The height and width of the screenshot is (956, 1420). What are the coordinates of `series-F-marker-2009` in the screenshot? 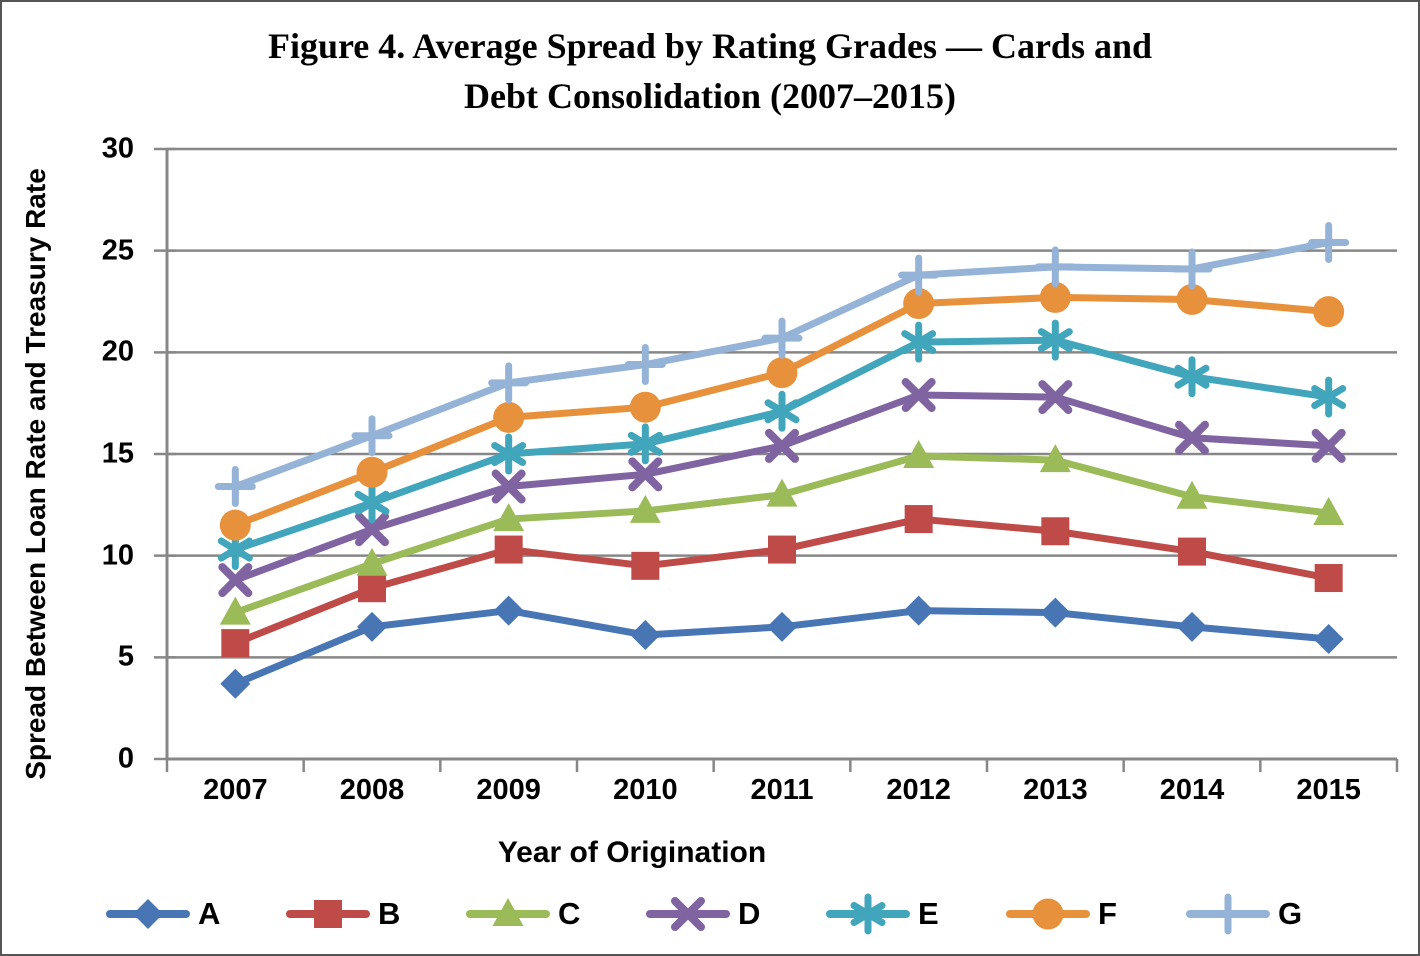 It's located at (509, 417).